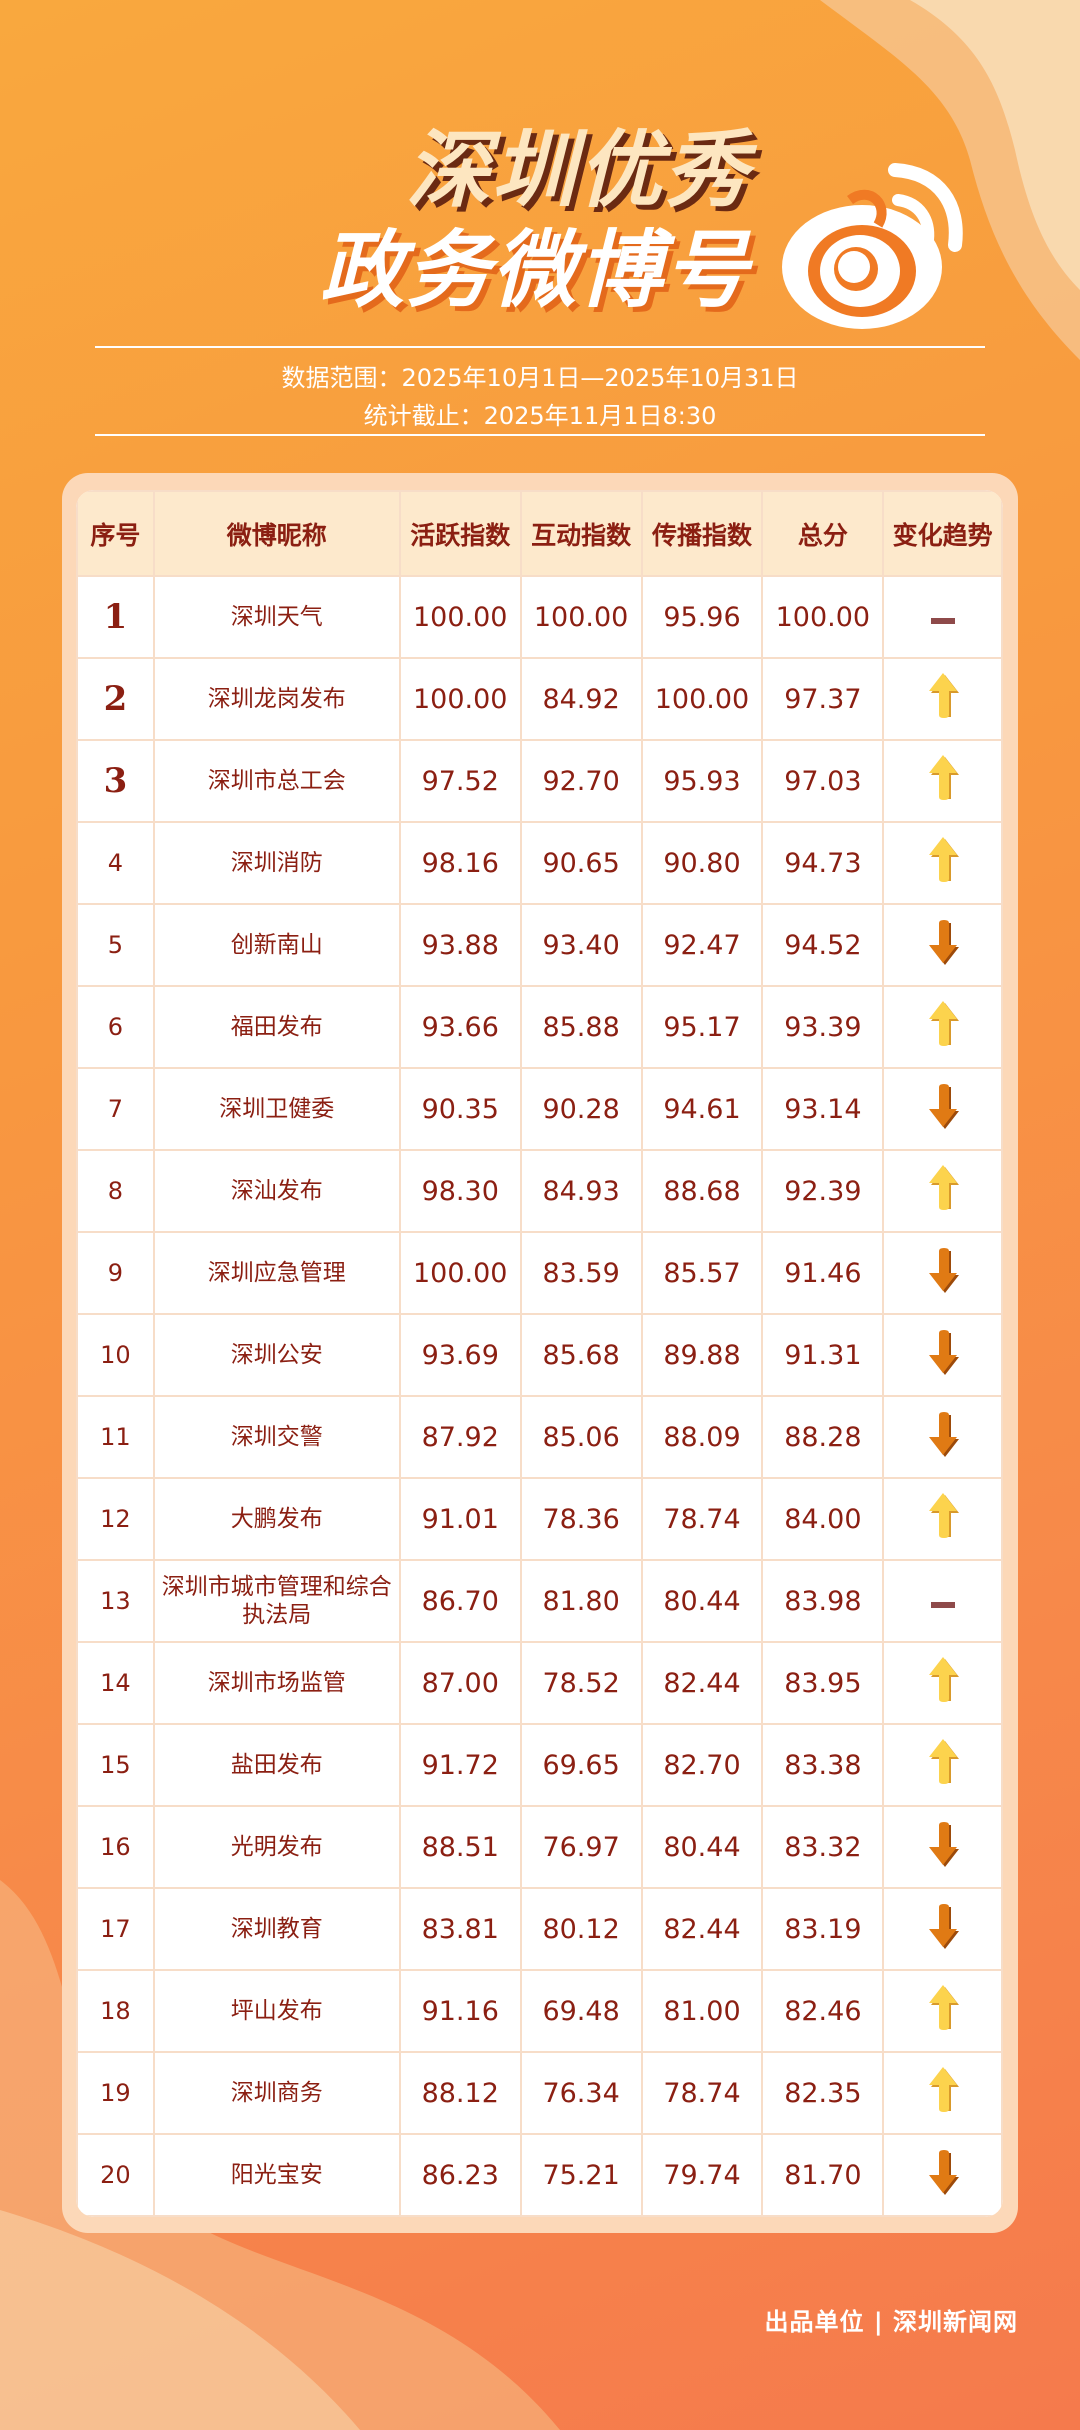  Describe the element at coordinates (276, 1437) in the screenshot. I see `name-cell: 深圳交警` at that location.